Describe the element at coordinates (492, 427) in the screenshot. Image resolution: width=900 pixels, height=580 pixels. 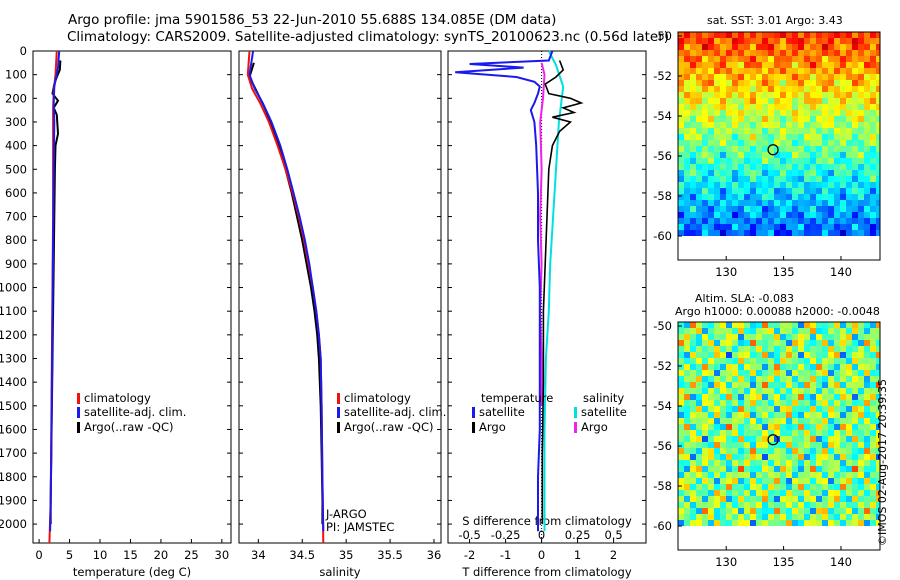
I see `legend-temp-argo-label: Argo` at that location.